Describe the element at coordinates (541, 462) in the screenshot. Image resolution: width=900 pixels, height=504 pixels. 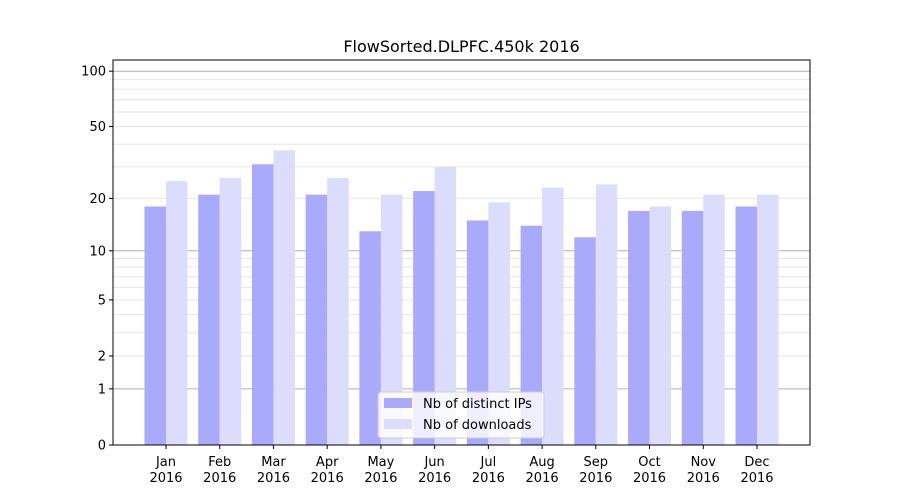
I see `x-tick-label-month: Aug` at that location.